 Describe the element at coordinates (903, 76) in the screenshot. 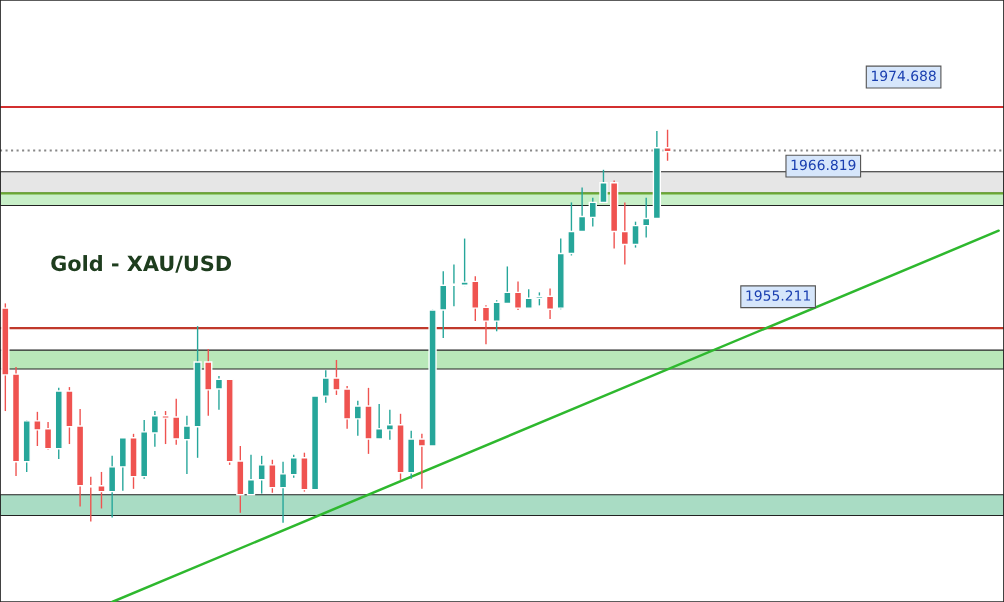

I see `text: 1974.688` at that location.